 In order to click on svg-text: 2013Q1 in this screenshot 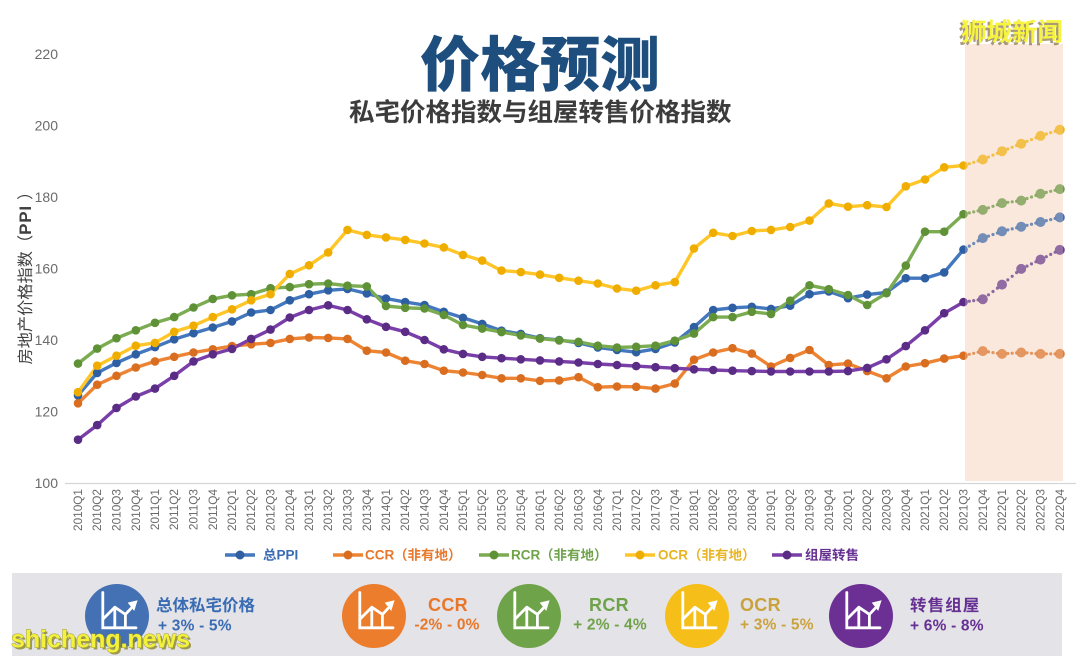, I will do `click(309, 510)`.